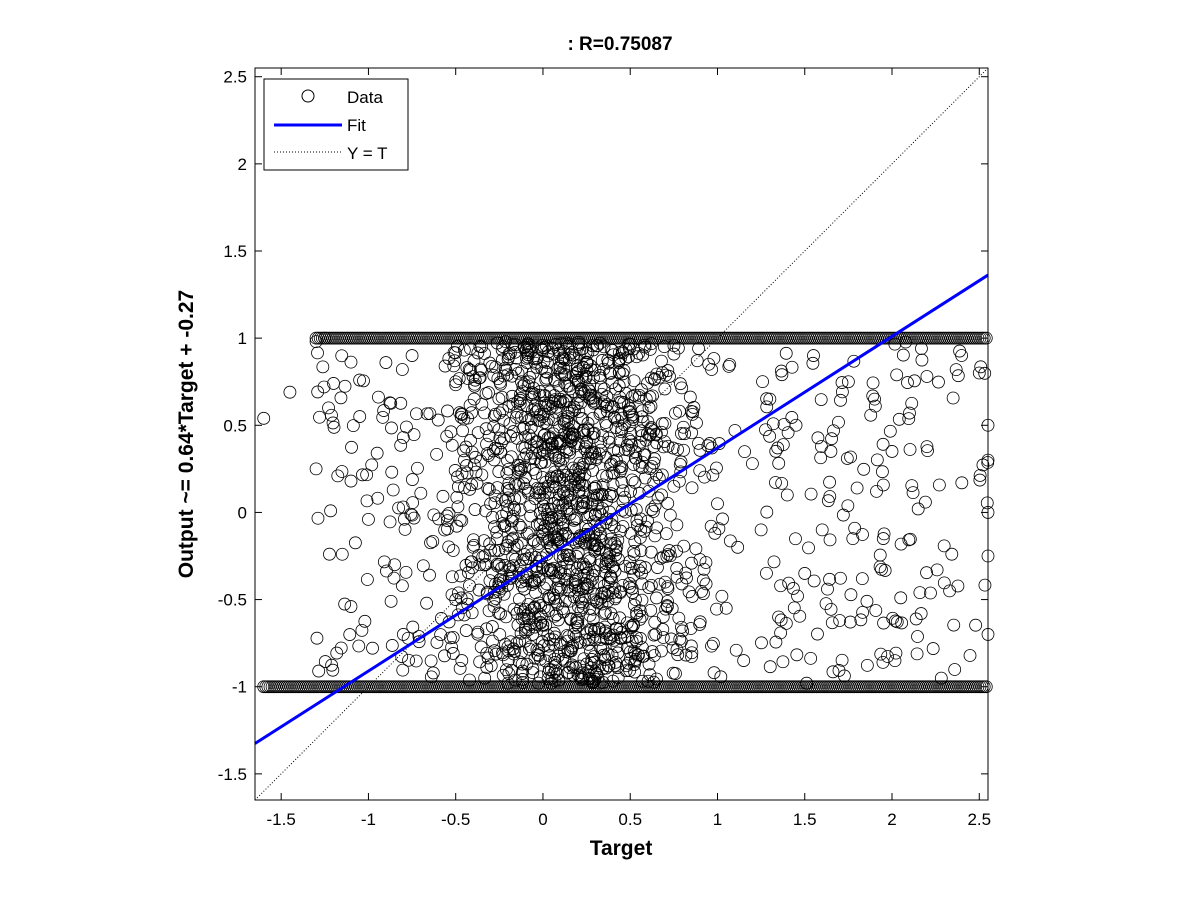 This screenshot has height=905, width=1200. Describe the element at coordinates (308, 96) in the screenshot. I see `legend-data-marker` at that location.